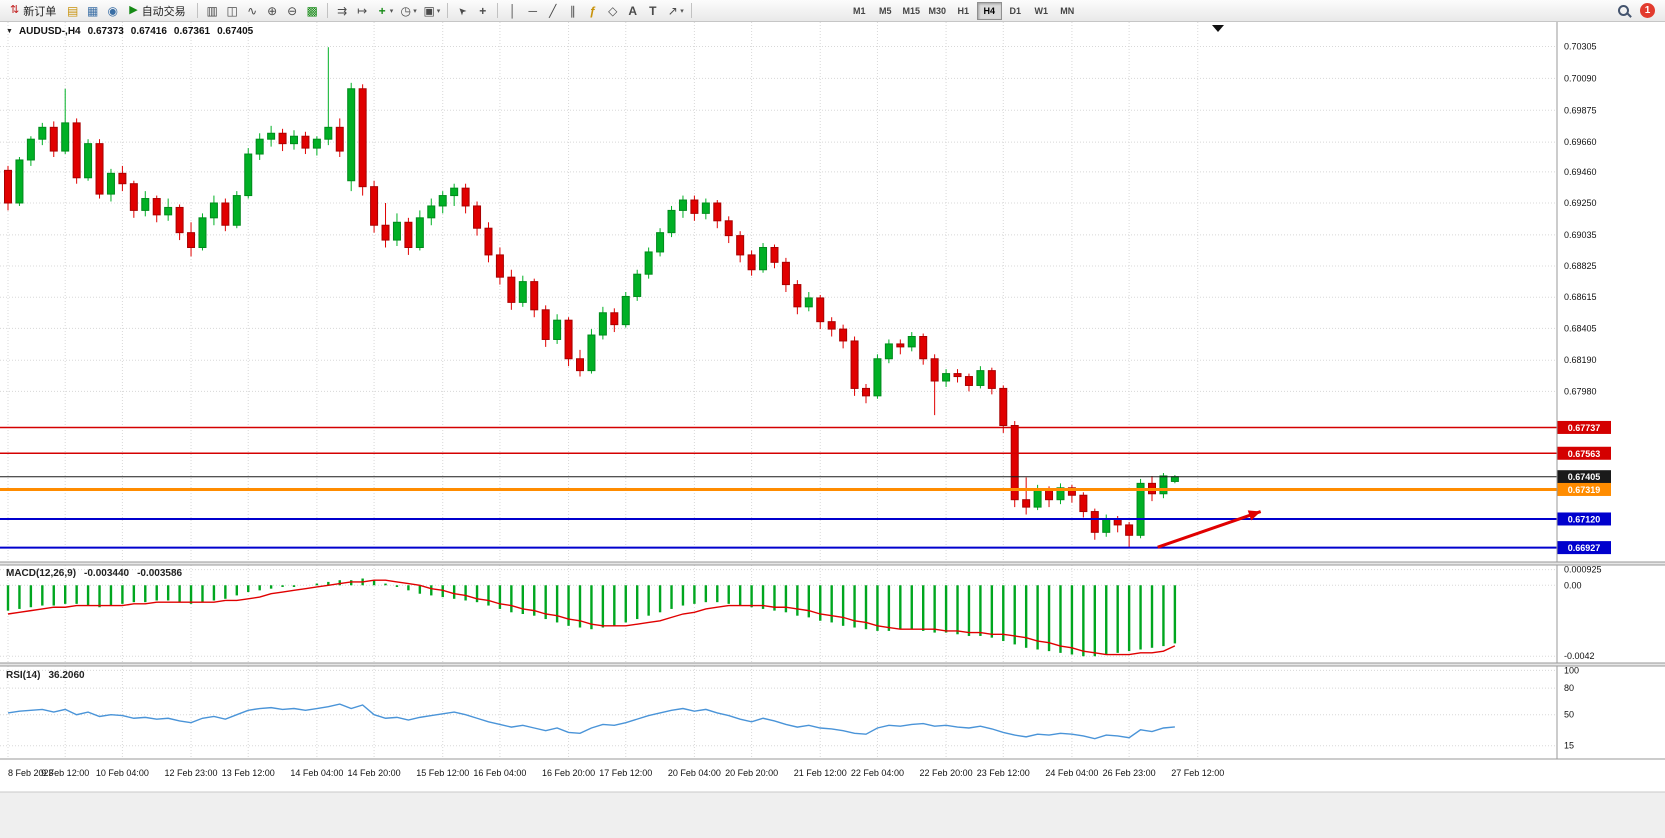 The height and width of the screenshot is (838, 1665). I want to click on algo-trading-label: 自动交易, so click(163, 11).